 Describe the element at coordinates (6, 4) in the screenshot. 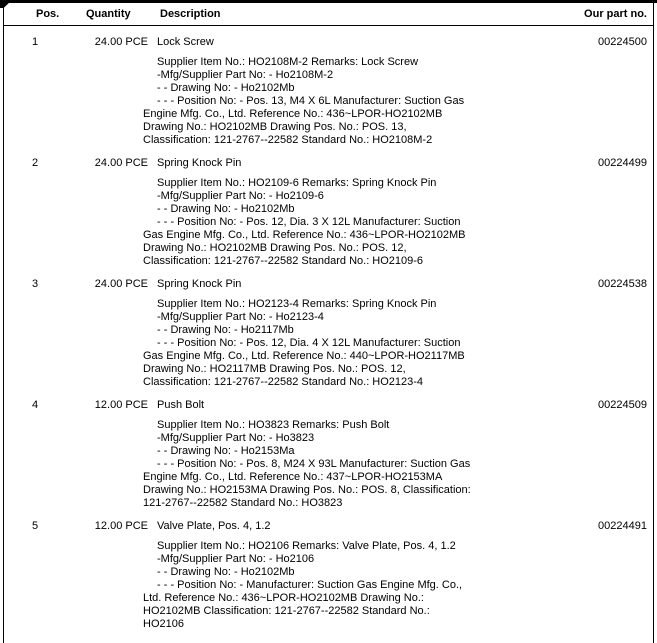

I see `scan-corner-artifact` at that location.